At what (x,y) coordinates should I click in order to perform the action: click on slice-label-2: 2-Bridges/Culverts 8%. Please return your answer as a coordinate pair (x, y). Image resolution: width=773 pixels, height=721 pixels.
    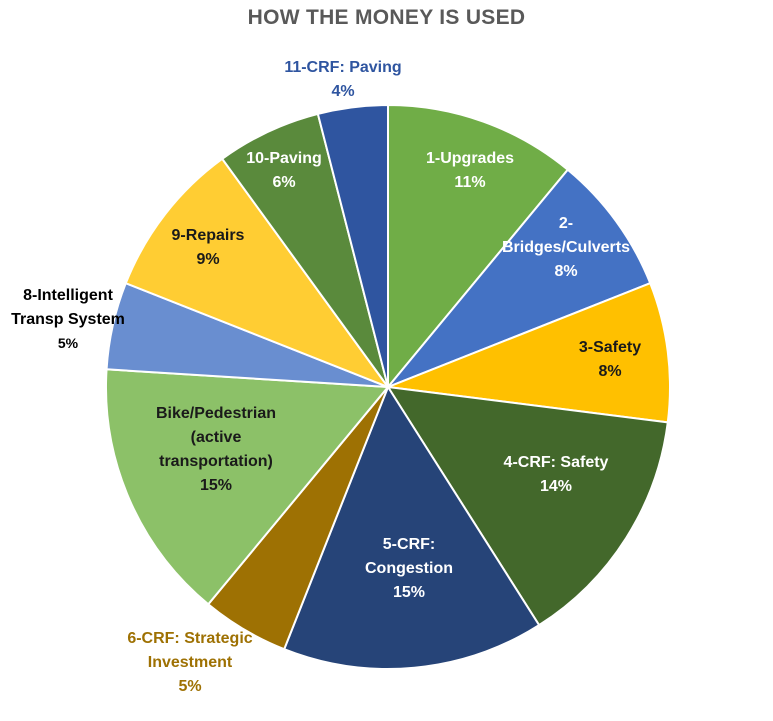
    Looking at the image, I should click on (566, 247).